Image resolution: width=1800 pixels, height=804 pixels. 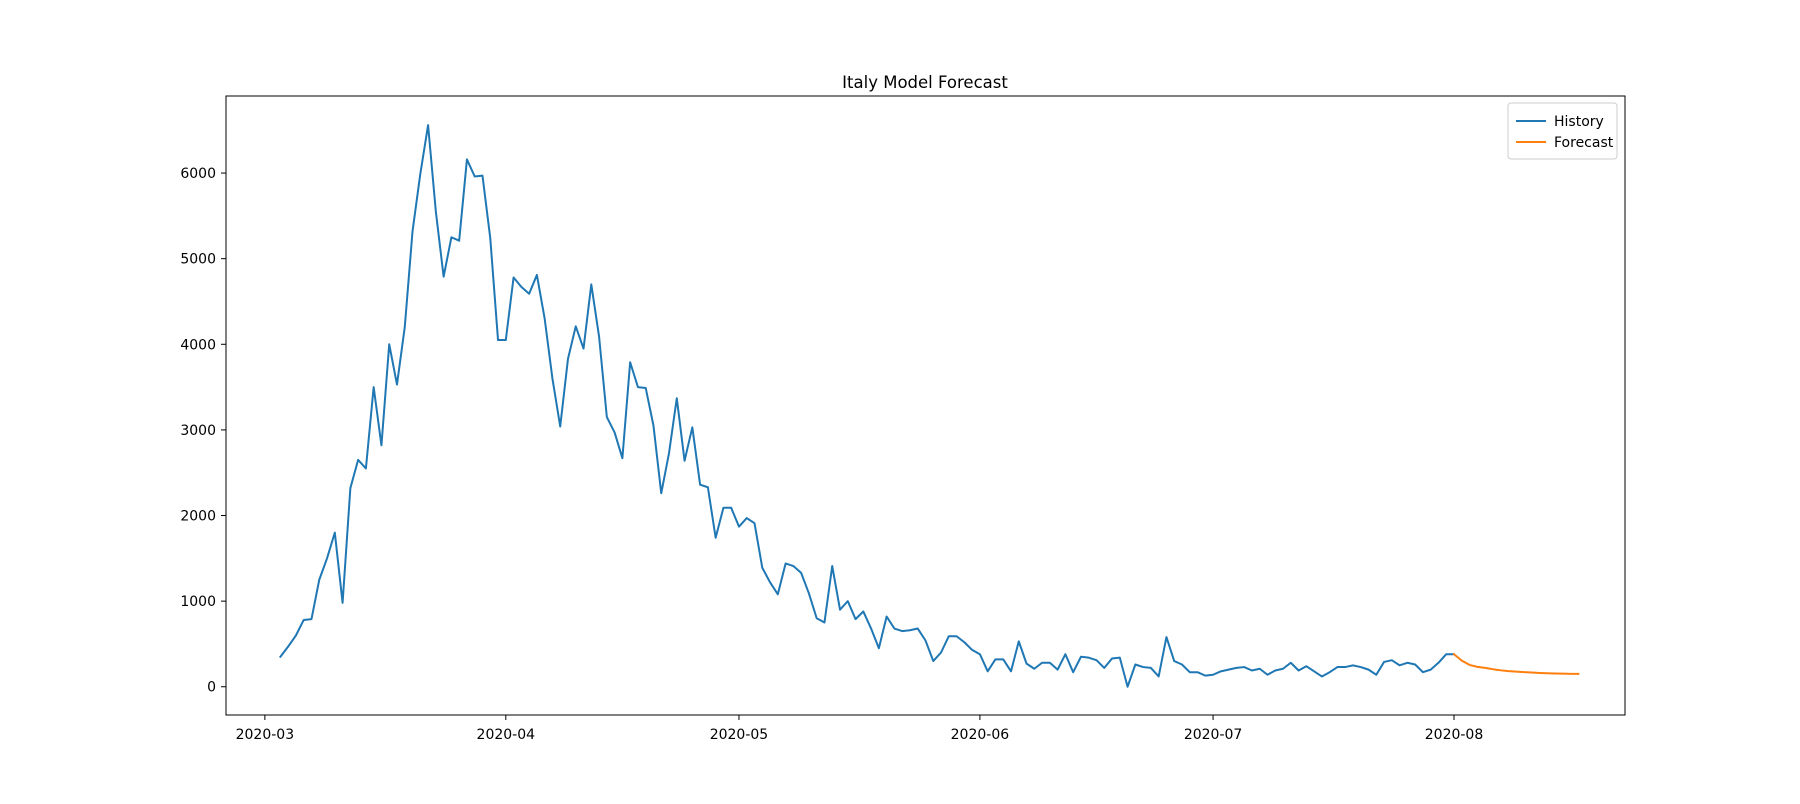 I want to click on y-tick-label: 4000, so click(x=198, y=345).